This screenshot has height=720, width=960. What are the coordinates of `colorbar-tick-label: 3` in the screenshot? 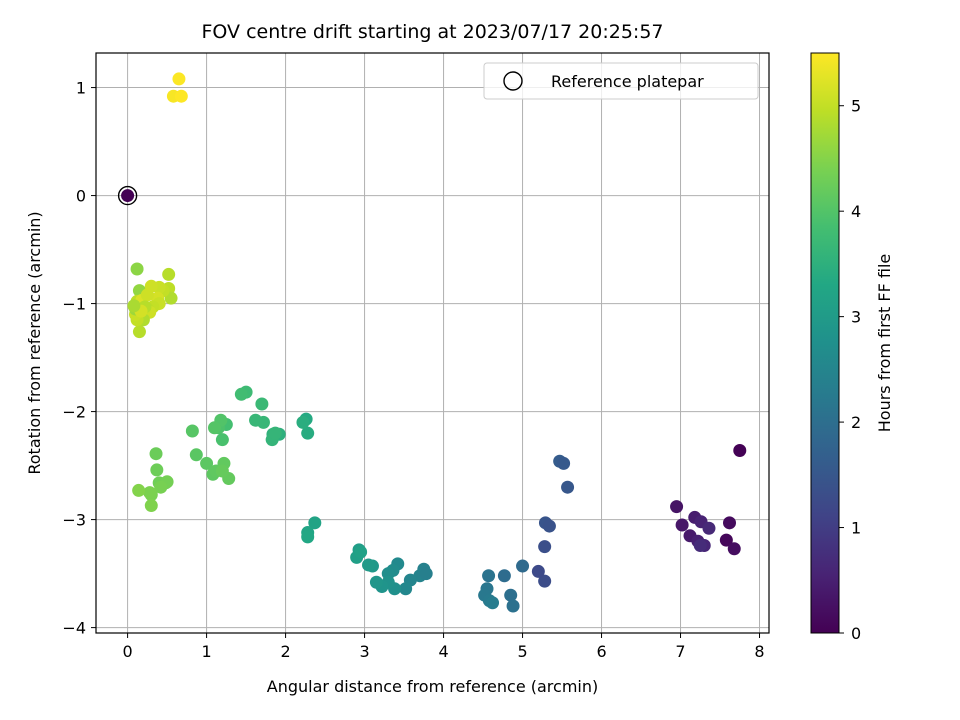 It's located at (856, 317).